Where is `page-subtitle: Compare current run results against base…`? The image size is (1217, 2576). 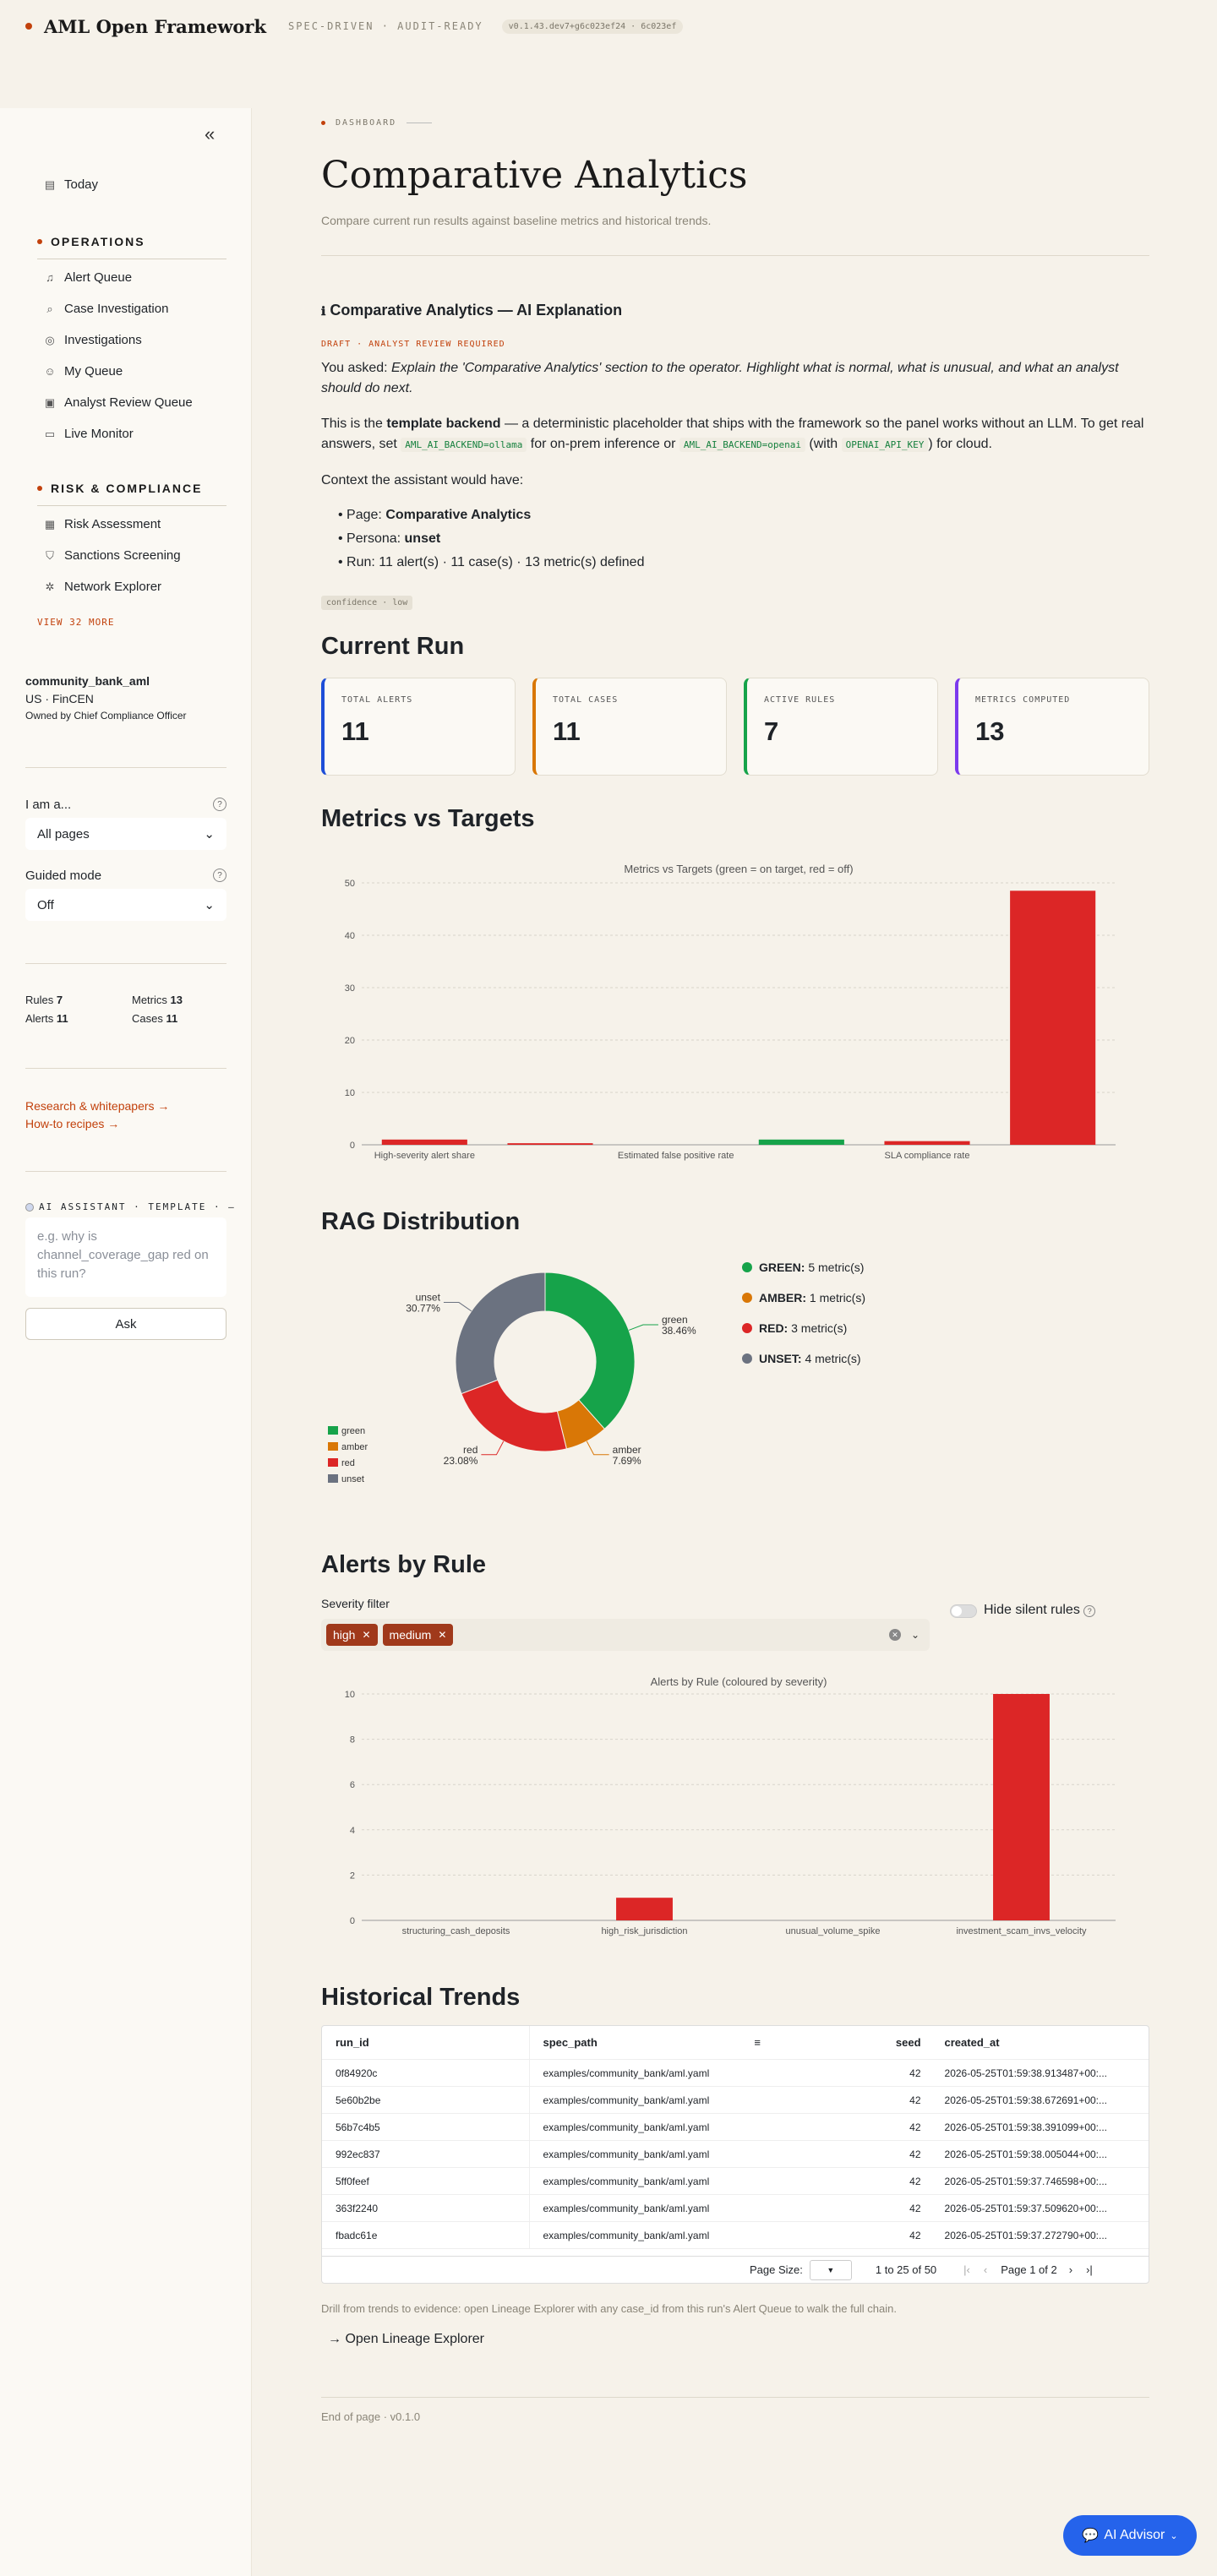 page-subtitle: Compare current run results against base… is located at coordinates (516, 220).